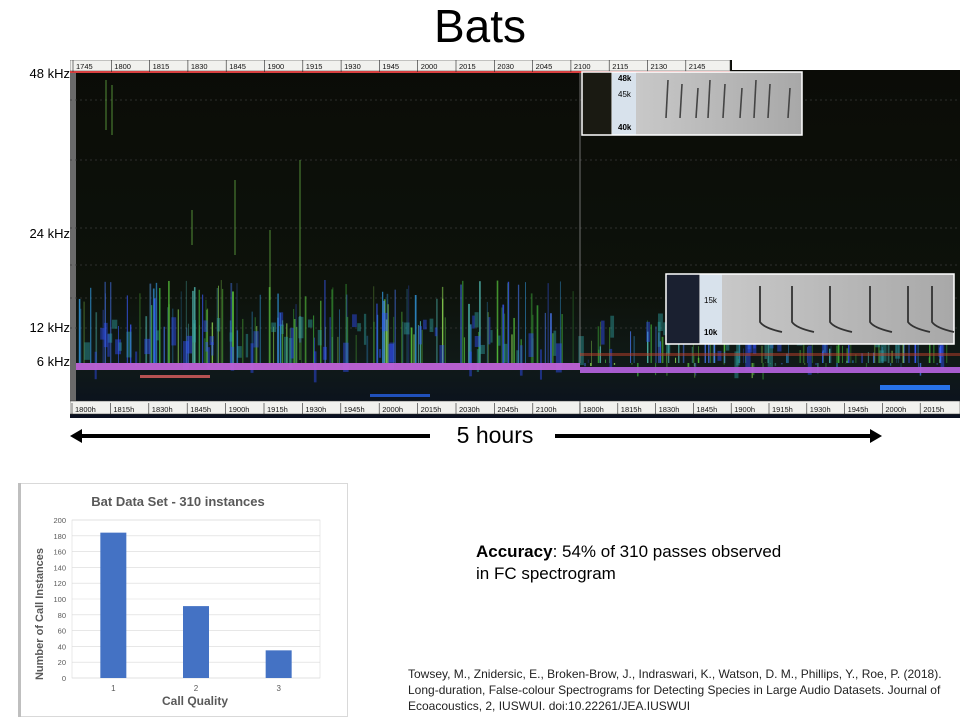  What do you see at coordinates (625, 78) in the screenshot?
I see `inset-top-label-48k: 48k` at bounding box center [625, 78].